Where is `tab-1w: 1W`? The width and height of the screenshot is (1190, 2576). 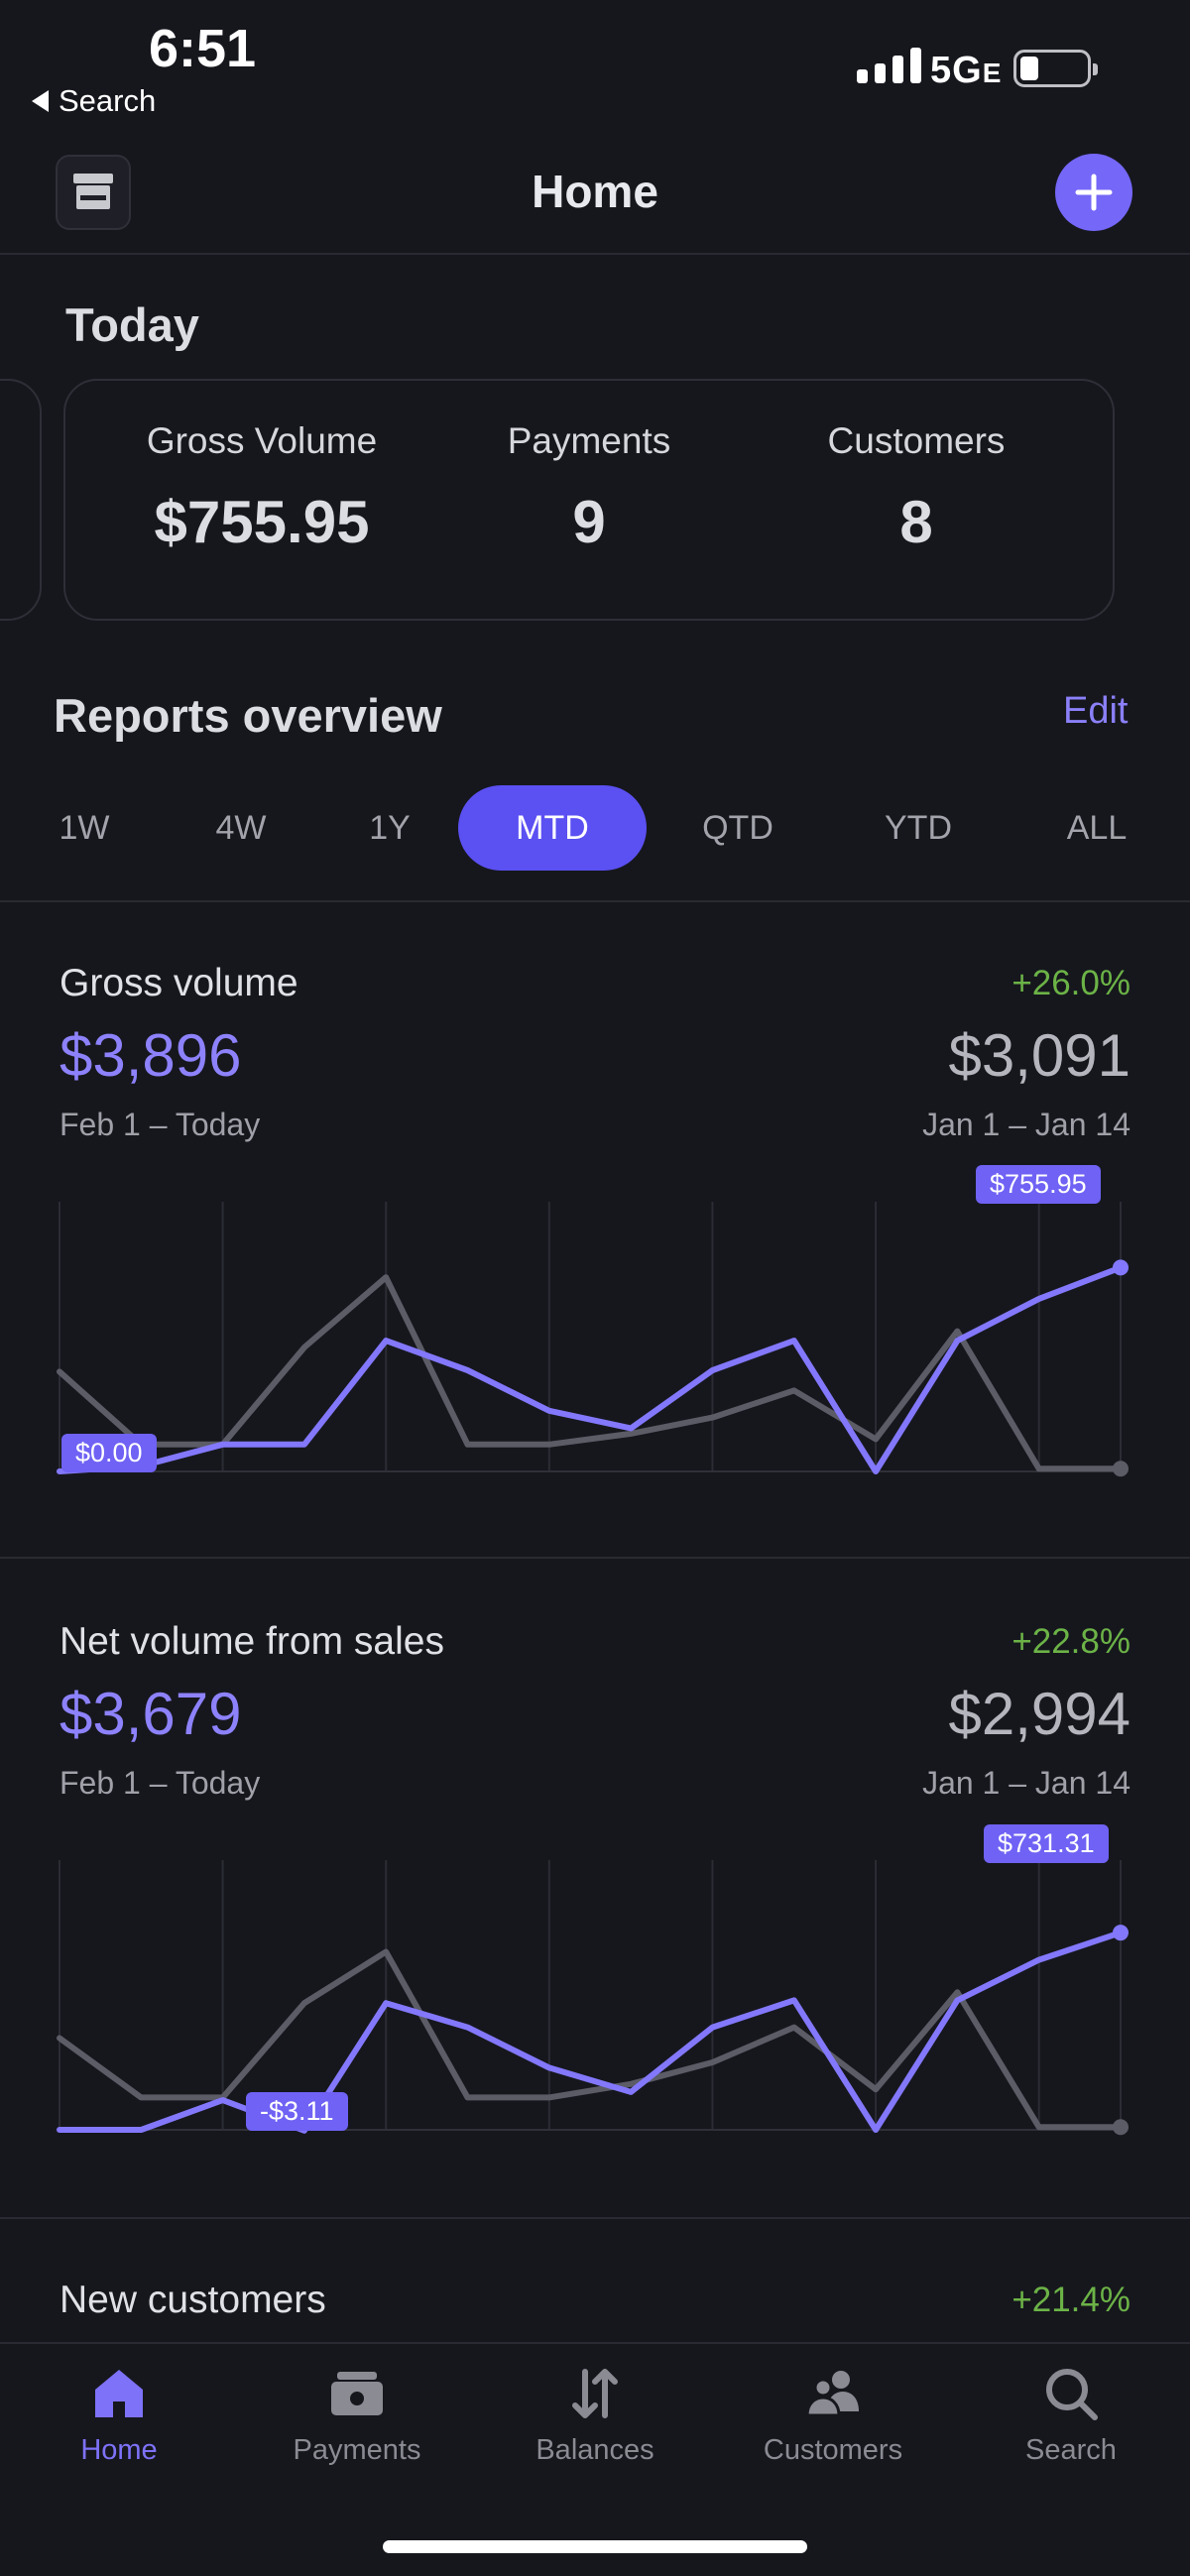 tab-1w: 1W is located at coordinates (84, 828).